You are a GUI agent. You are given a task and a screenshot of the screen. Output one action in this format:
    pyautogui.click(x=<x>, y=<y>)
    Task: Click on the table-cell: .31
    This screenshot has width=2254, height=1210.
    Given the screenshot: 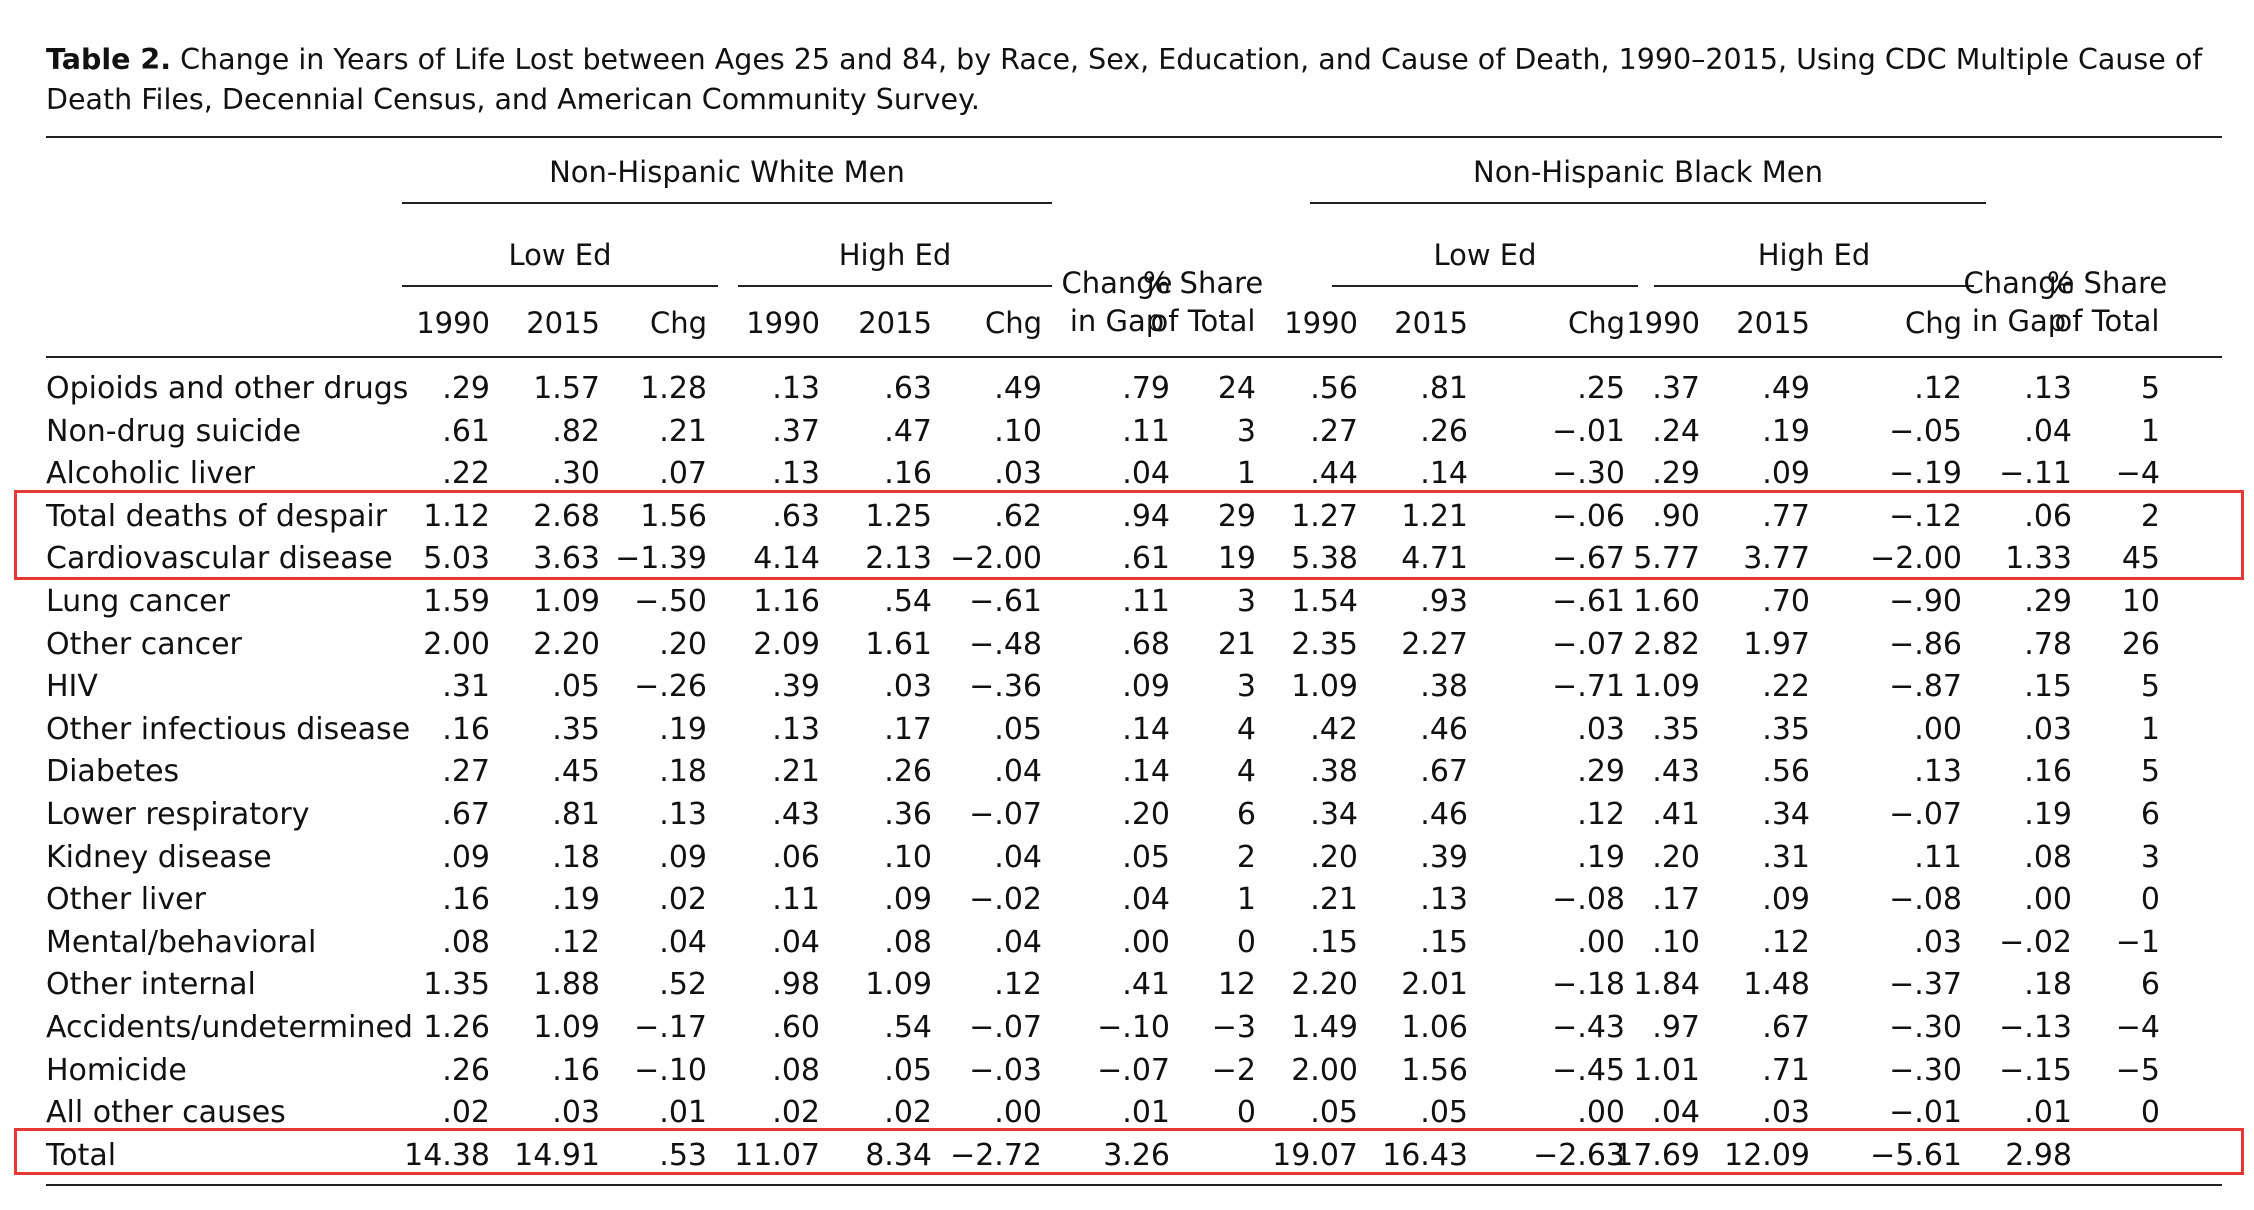 What is the action you would take?
    pyautogui.click(x=466, y=687)
    